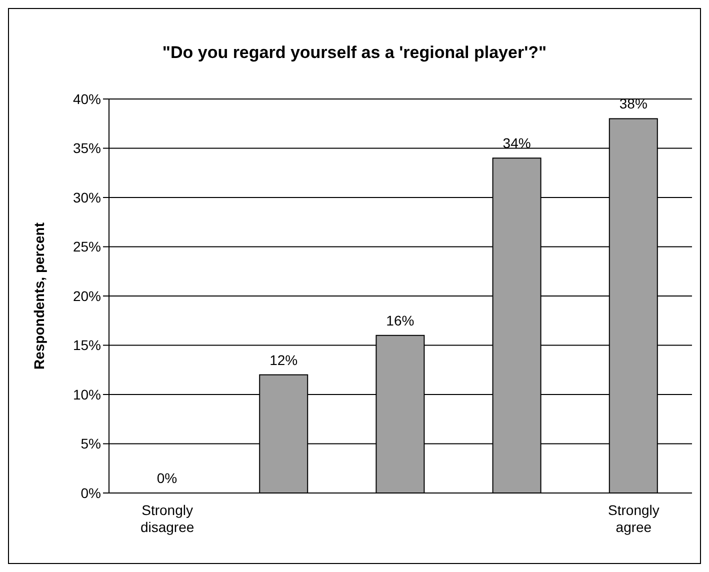 The height and width of the screenshot is (572, 709). I want to click on data-label: 16%, so click(400, 320).